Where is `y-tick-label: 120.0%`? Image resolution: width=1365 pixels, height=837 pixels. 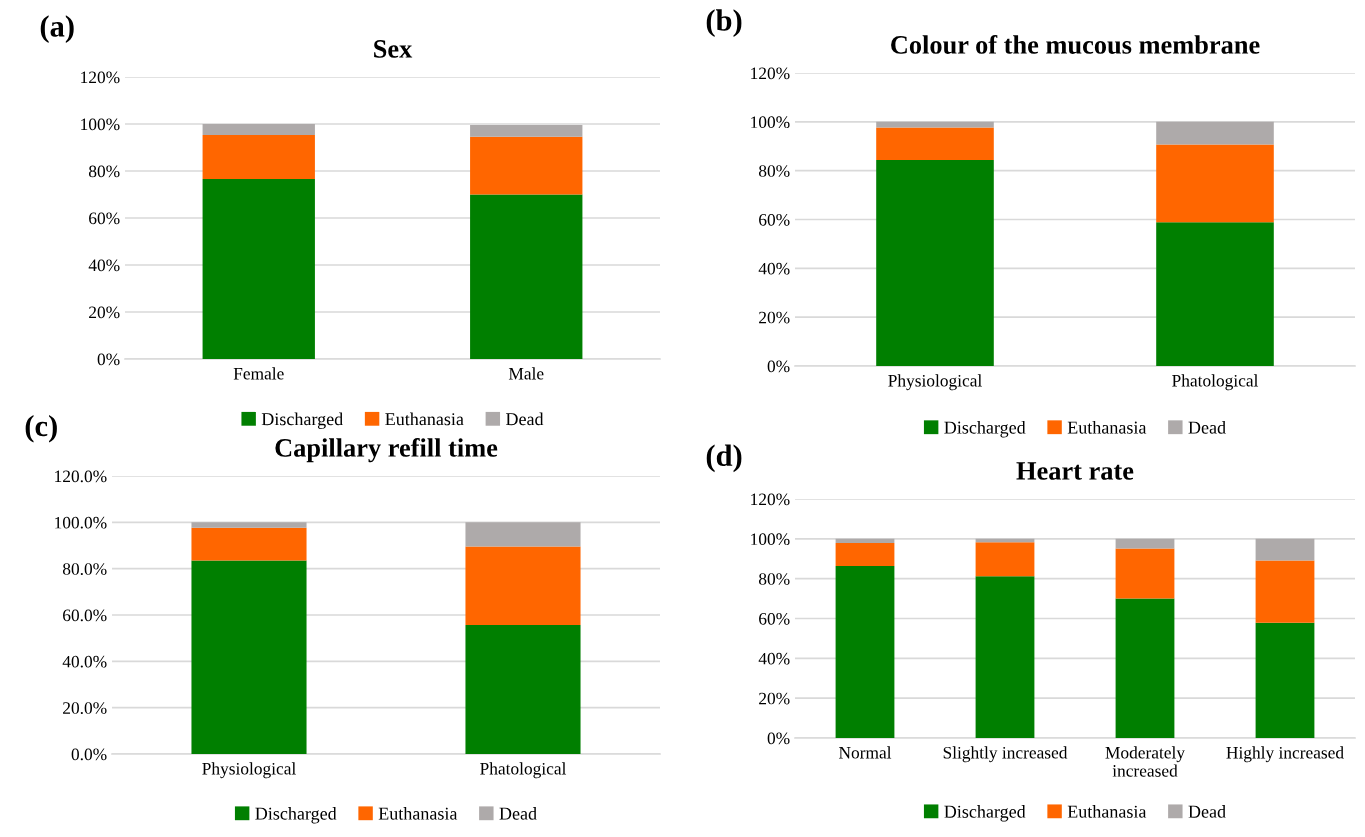 y-tick-label: 120.0% is located at coordinates (81, 476).